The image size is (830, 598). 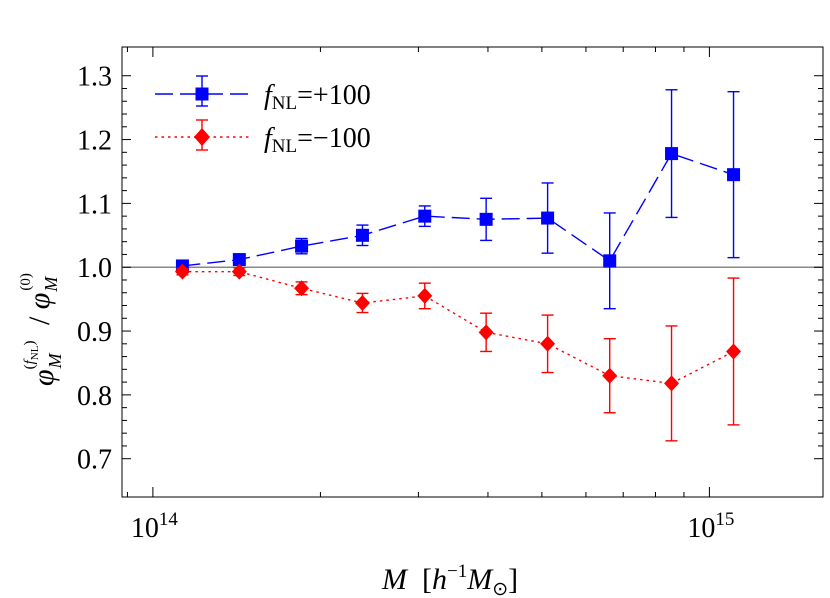 I want to click on x-tick-label: 1015, so click(x=710, y=526).